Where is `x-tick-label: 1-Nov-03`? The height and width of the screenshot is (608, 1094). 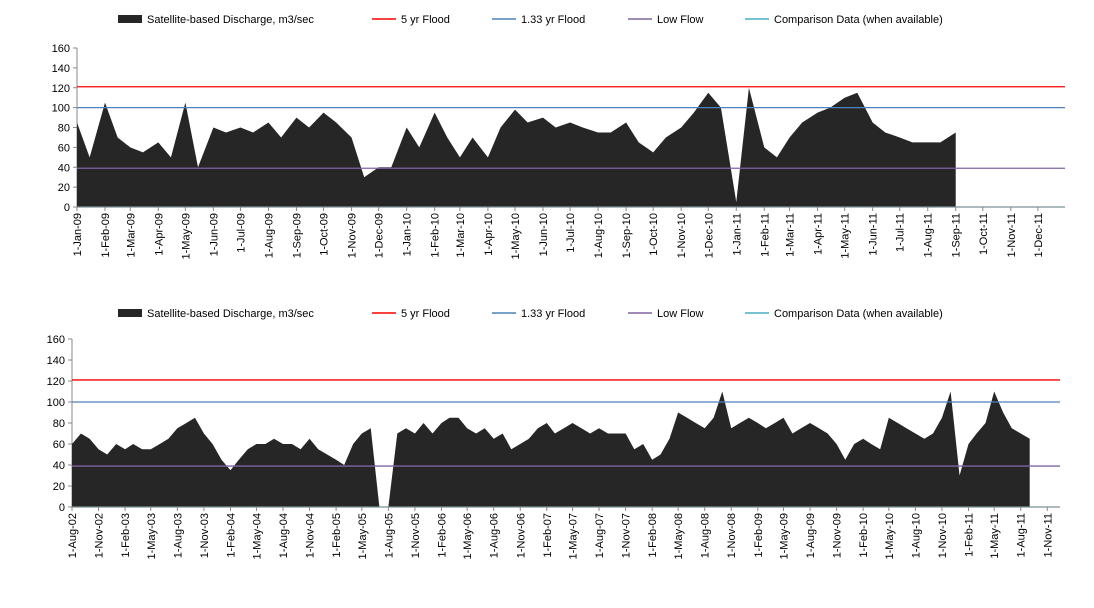 x-tick-label: 1-Nov-03 is located at coordinates (205, 535).